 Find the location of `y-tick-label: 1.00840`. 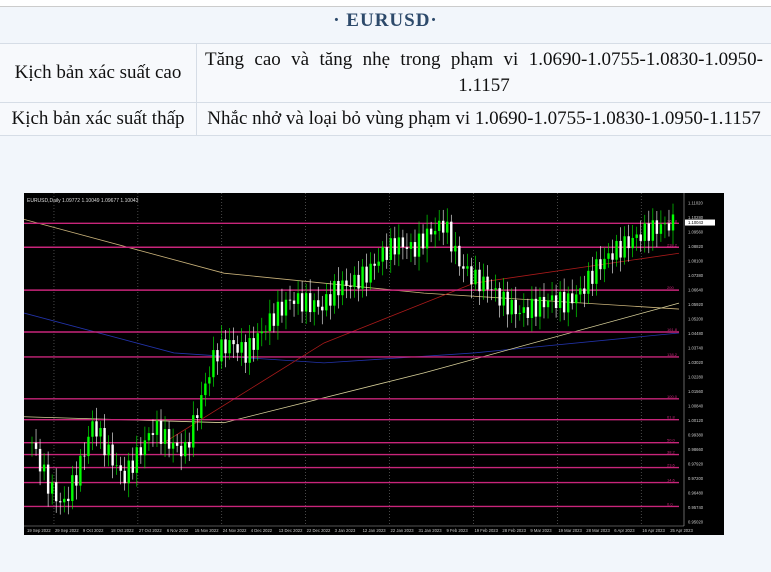

y-tick-label: 1.00840 is located at coordinates (696, 406).